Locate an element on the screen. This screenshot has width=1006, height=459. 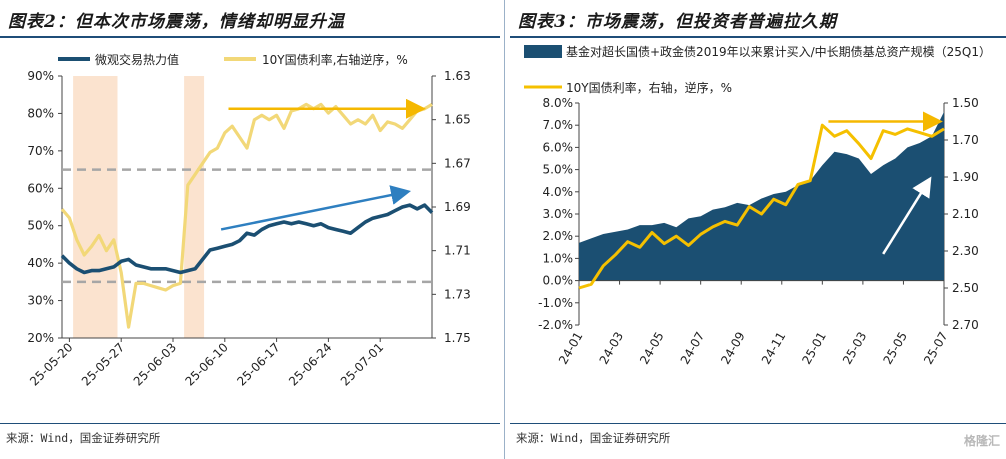
trend-arrow-white is located at coordinates (907, 215).